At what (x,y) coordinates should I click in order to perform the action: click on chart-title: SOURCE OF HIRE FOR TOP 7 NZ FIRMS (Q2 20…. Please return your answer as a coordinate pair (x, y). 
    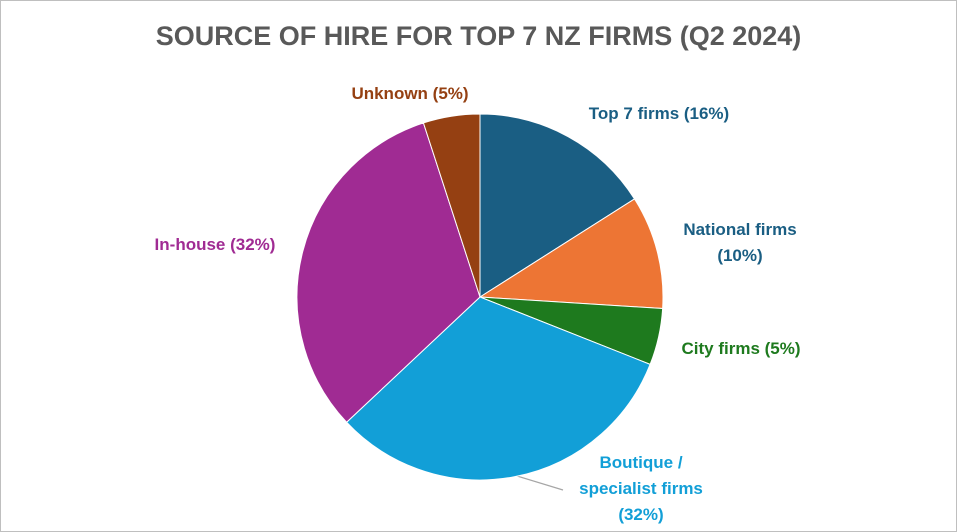
    Looking at the image, I should click on (478, 36).